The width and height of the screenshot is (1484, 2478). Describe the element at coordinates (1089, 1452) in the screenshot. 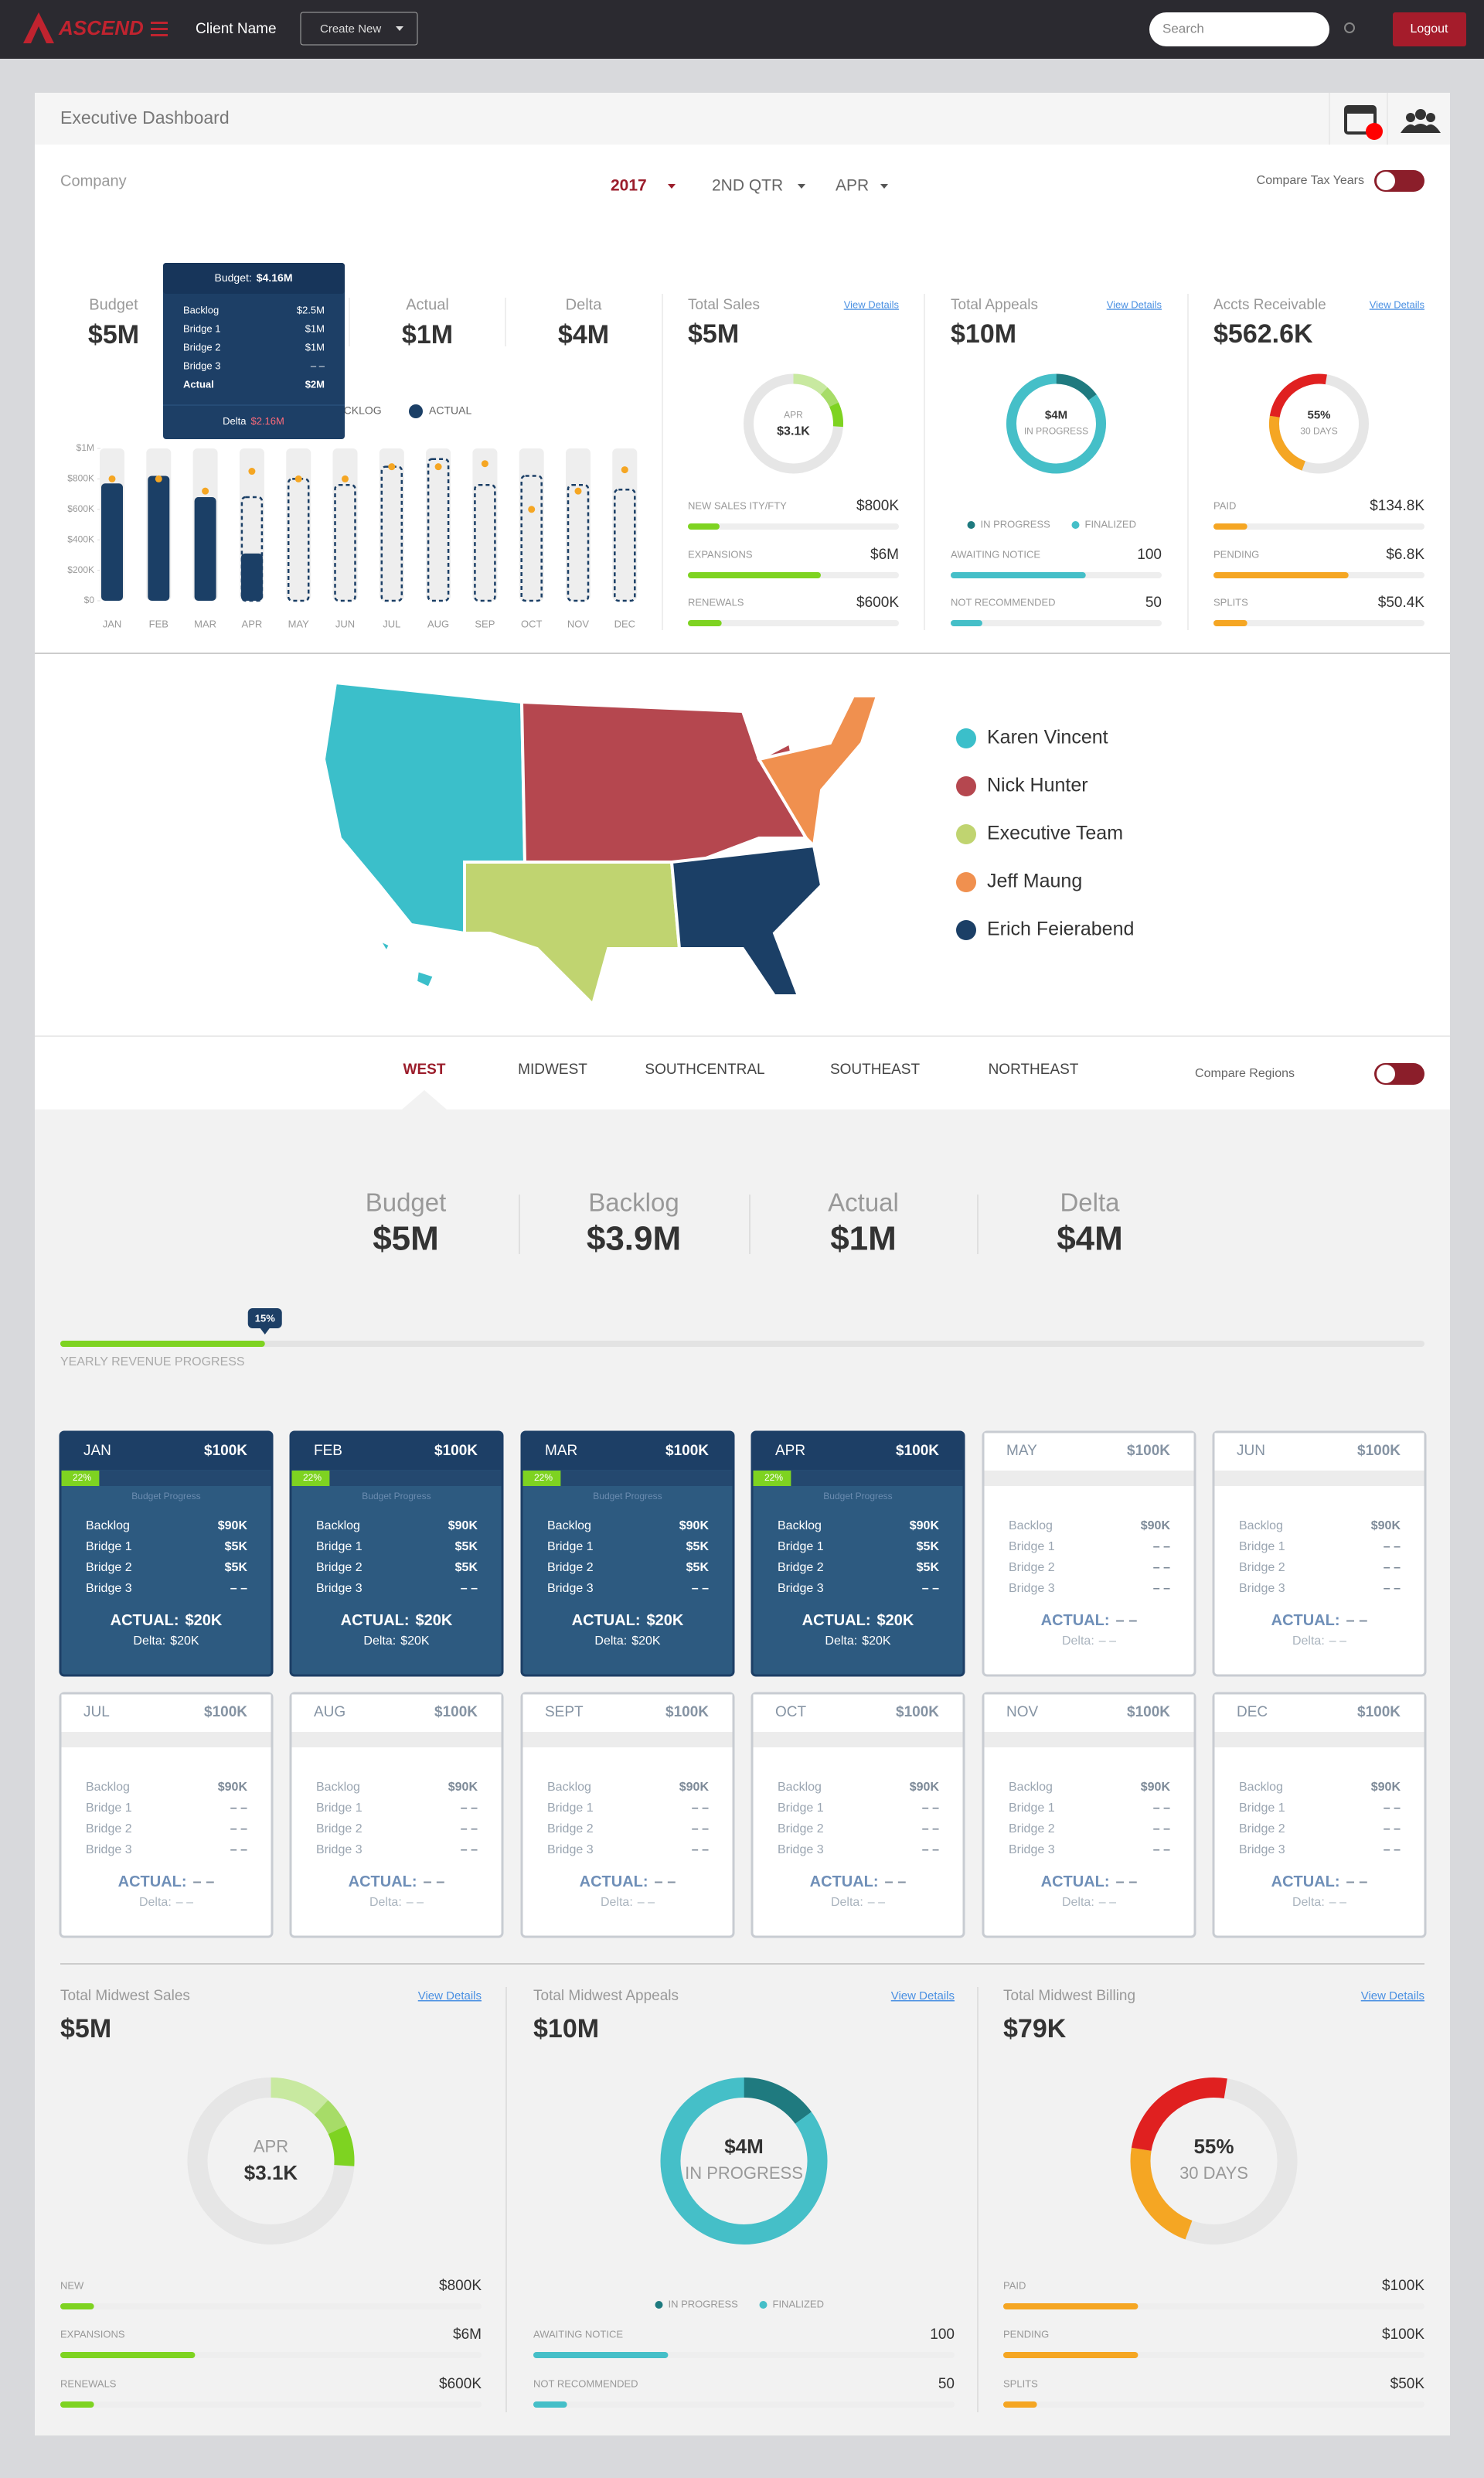

I see `card-header` at that location.